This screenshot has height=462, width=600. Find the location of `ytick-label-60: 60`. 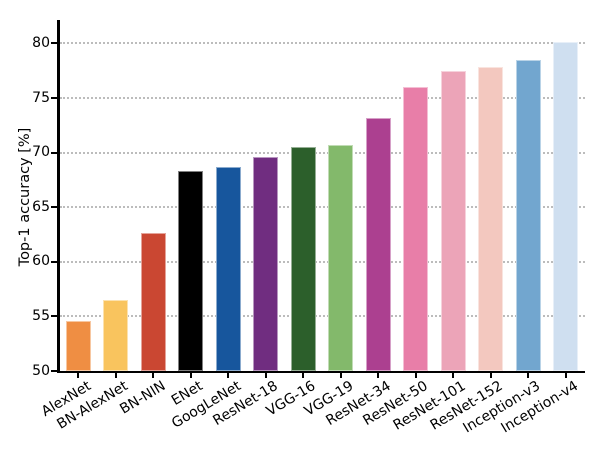

ytick-label-60: 60 is located at coordinates (41, 261).